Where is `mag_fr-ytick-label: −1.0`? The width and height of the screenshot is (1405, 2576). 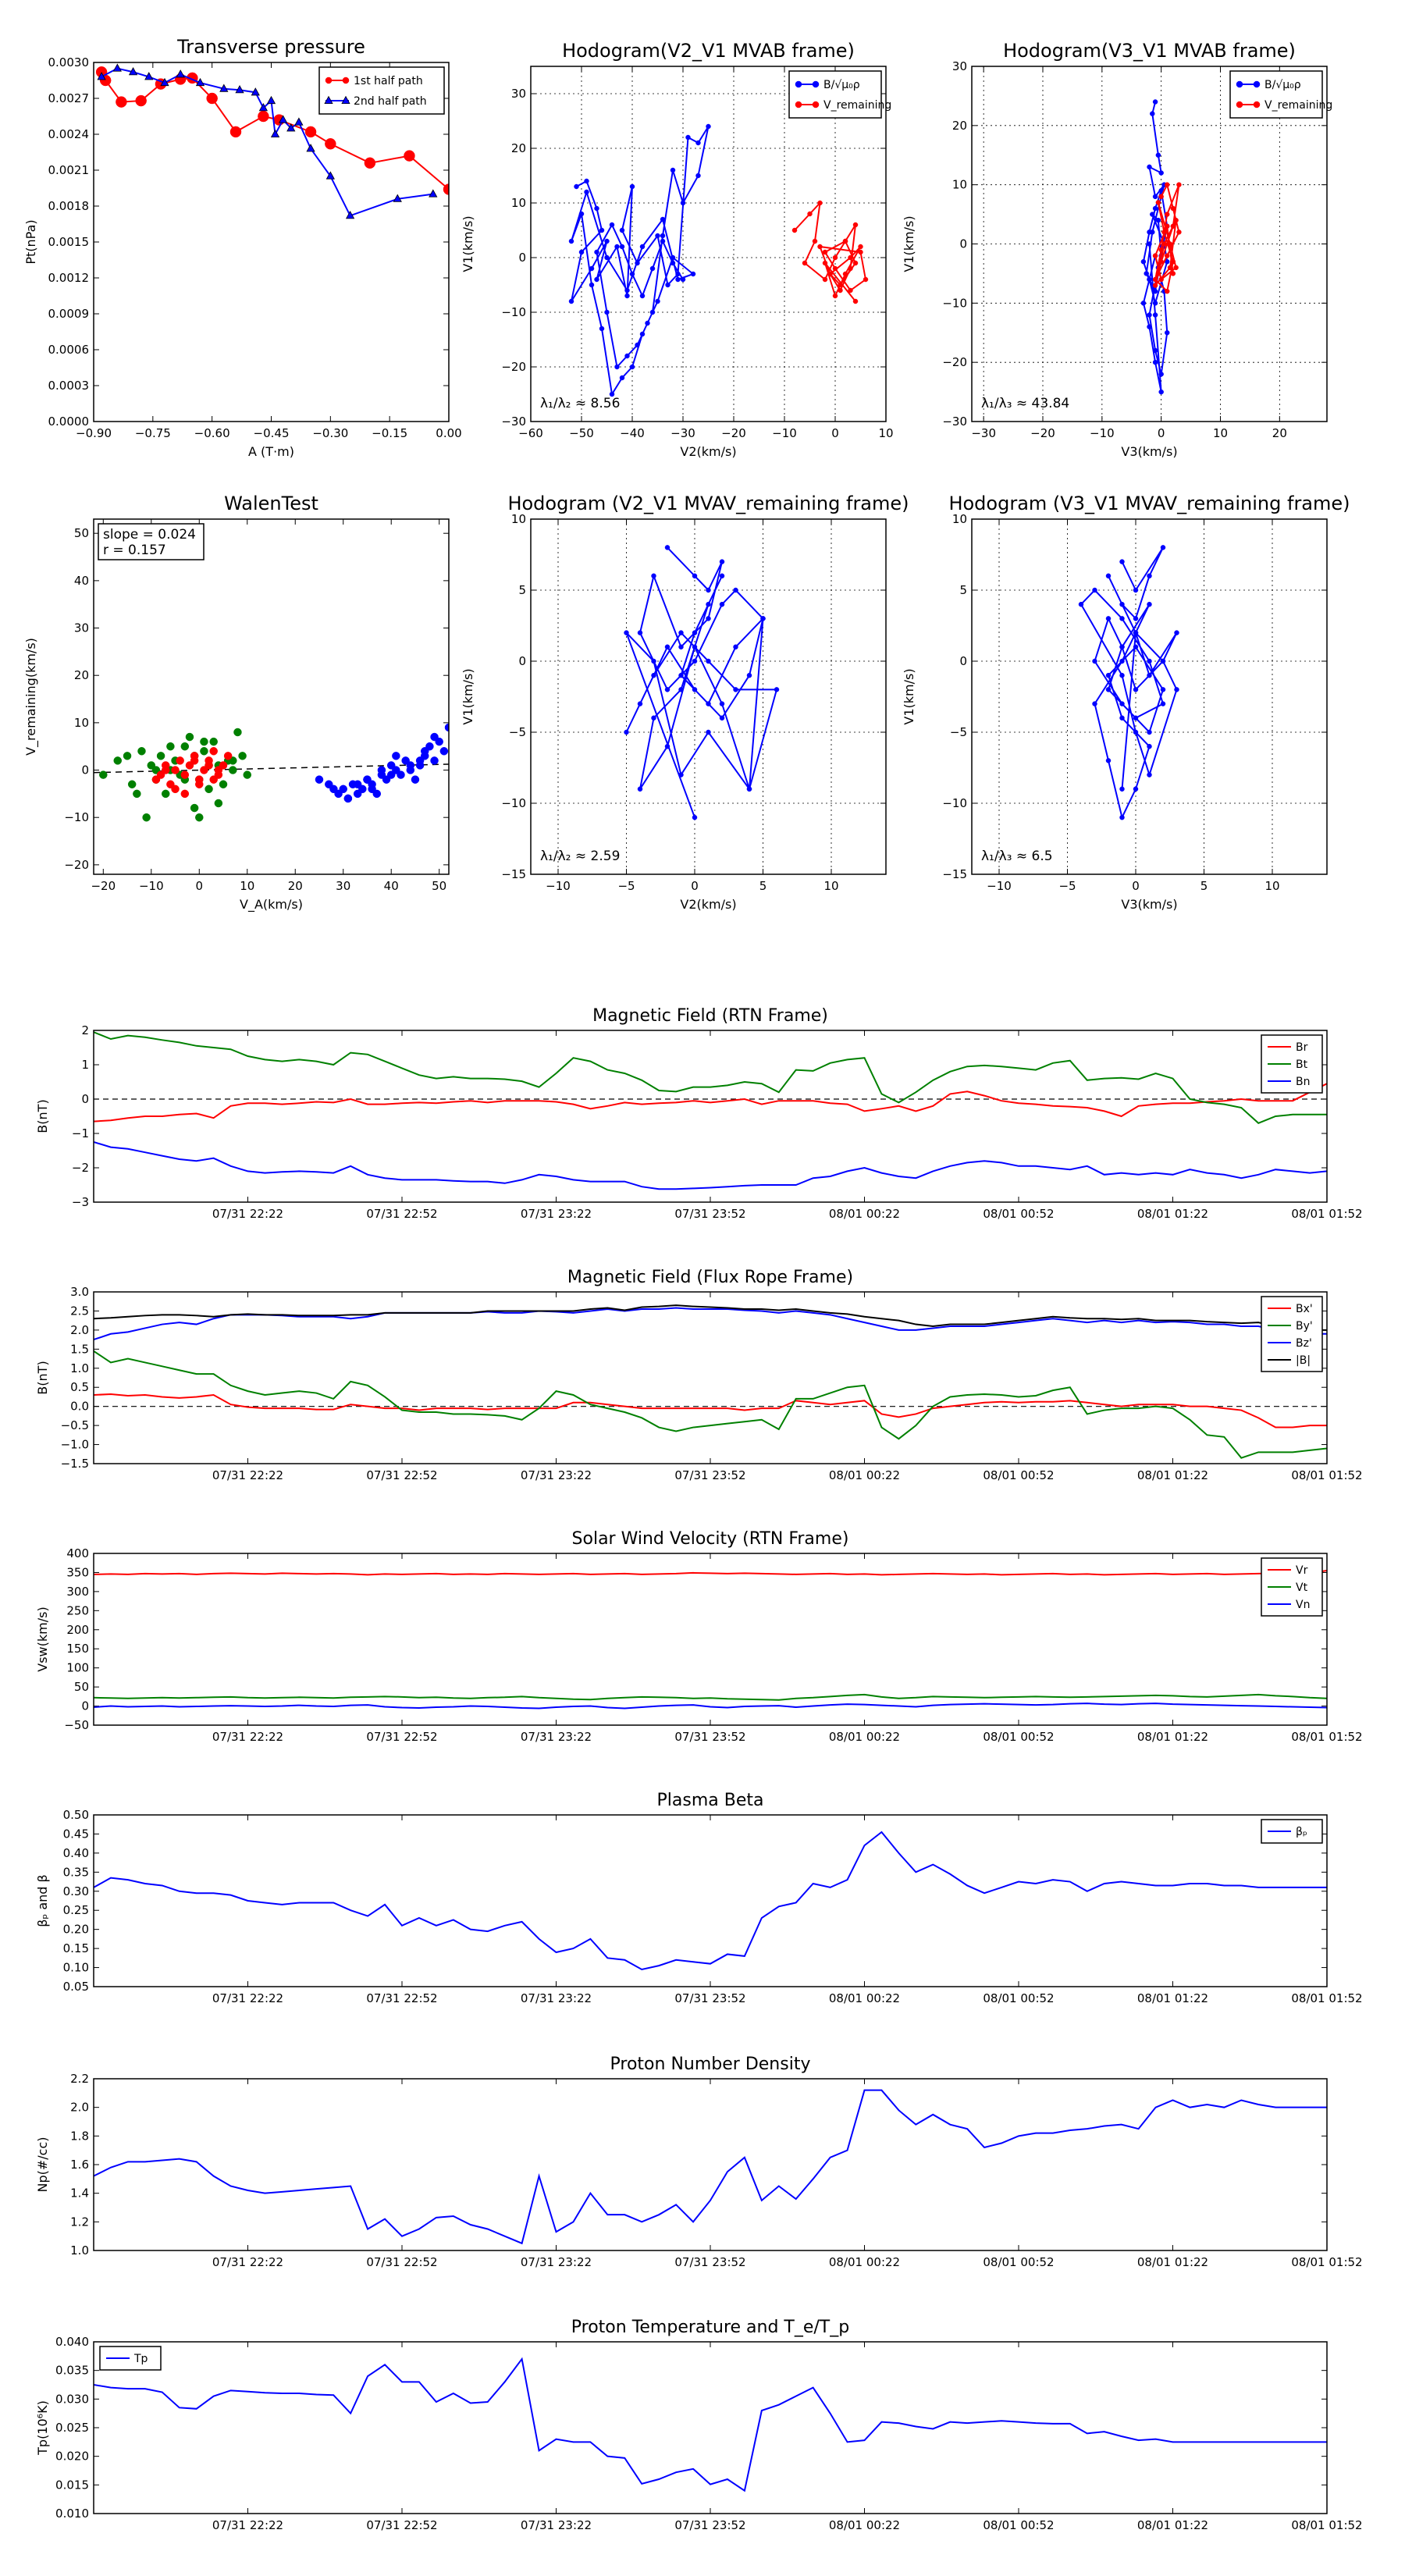 mag_fr-ytick-label: −1.0 is located at coordinates (75, 1445).